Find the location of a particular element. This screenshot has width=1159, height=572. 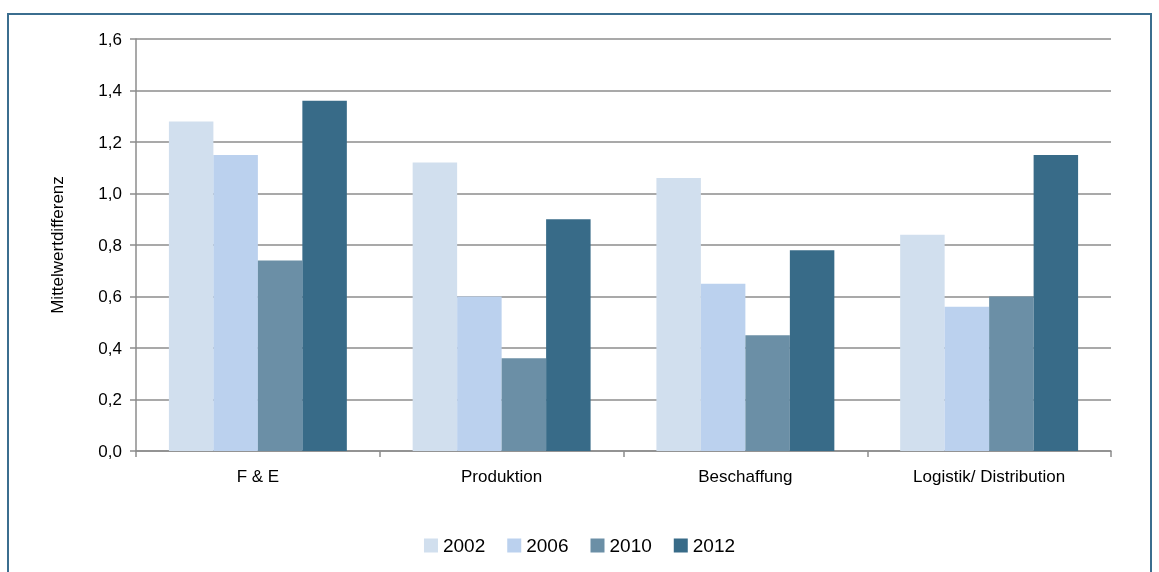

legend-label: 2010 is located at coordinates (630, 545).